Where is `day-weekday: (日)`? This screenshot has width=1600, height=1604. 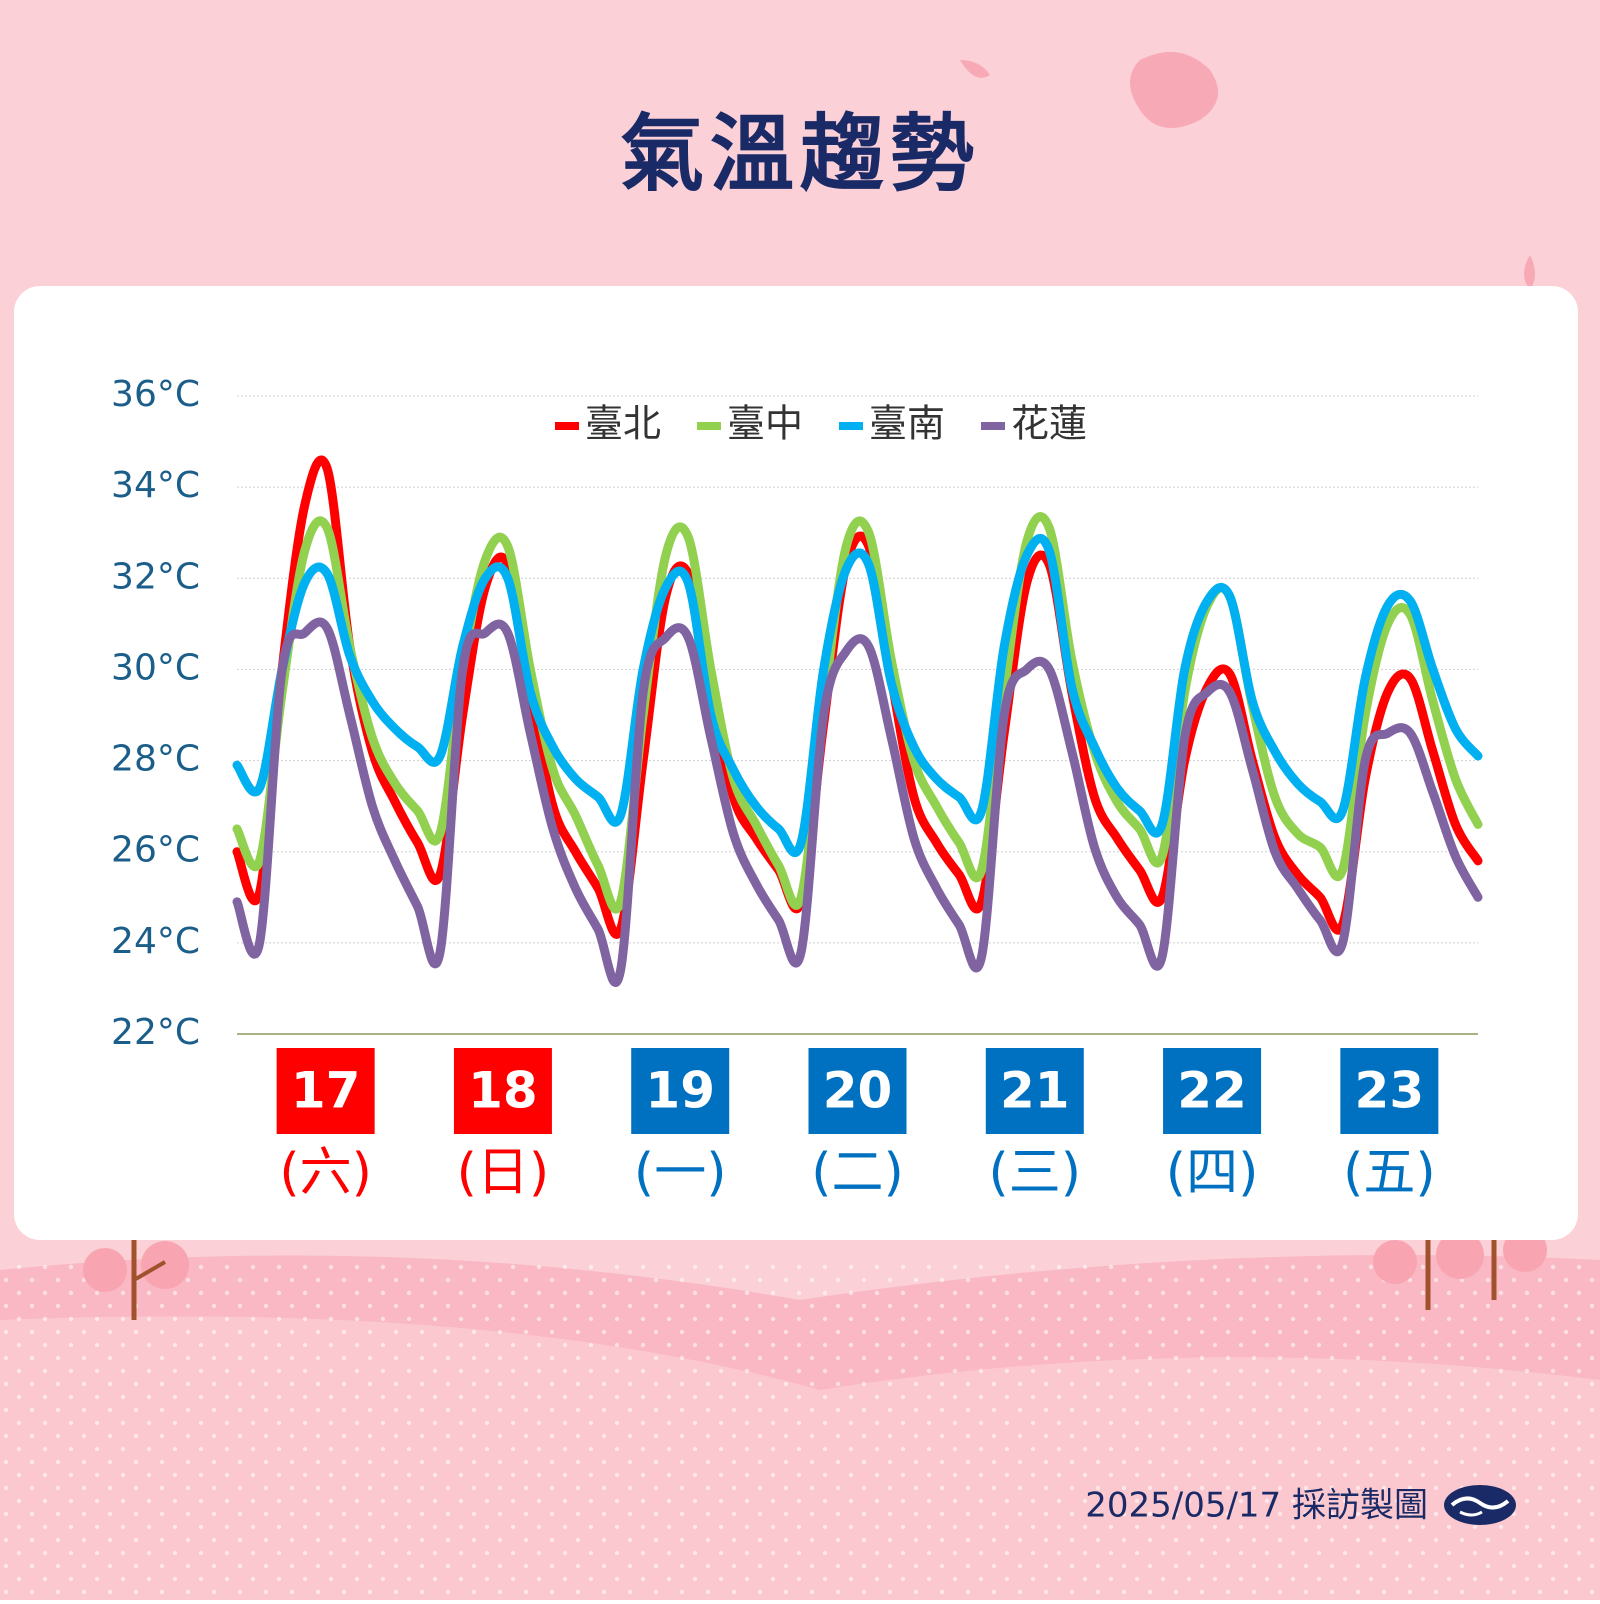 day-weekday: (日) is located at coordinates (503, 1173).